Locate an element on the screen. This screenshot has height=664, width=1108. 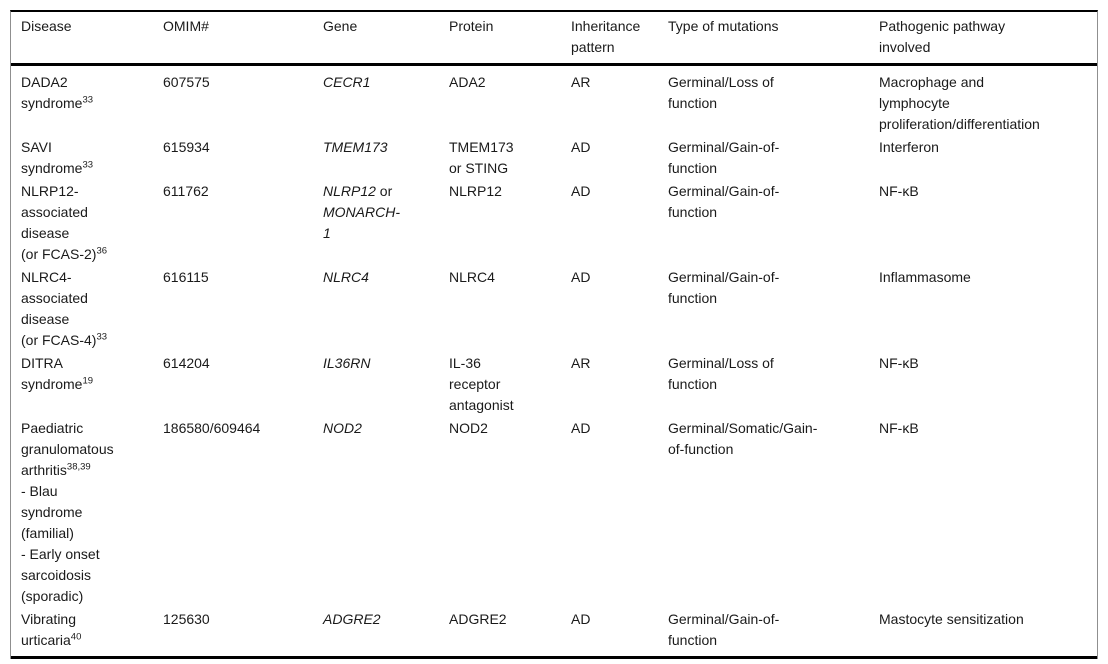
header-line: Disease is located at coordinates (46, 26).